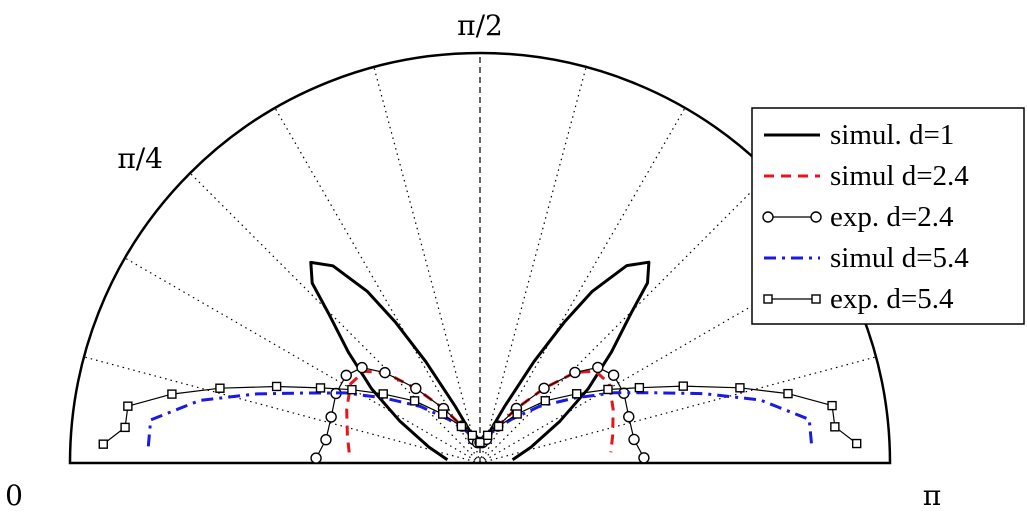  I want to click on angle-label: π/2, so click(480, 25).